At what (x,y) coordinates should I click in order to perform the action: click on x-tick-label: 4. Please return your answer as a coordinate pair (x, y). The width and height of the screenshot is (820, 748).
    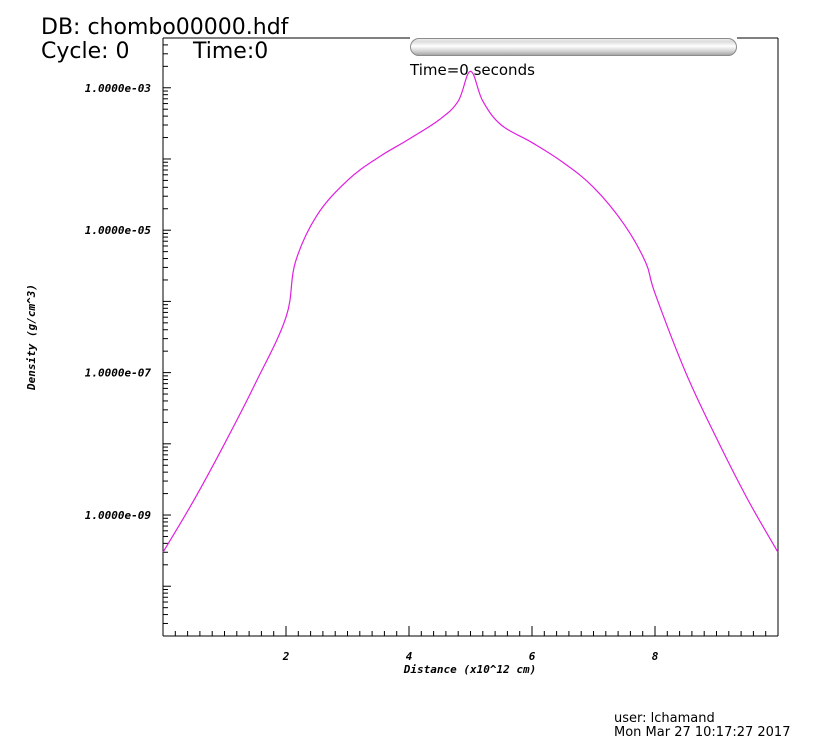
    Looking at the image, I should click on (409, 656).